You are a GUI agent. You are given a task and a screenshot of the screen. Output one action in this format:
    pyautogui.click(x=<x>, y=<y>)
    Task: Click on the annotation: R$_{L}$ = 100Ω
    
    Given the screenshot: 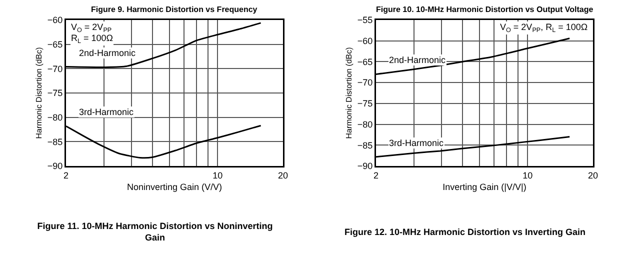 What is the action you would take?
    pyautogui.click(x=92, y=39)
    